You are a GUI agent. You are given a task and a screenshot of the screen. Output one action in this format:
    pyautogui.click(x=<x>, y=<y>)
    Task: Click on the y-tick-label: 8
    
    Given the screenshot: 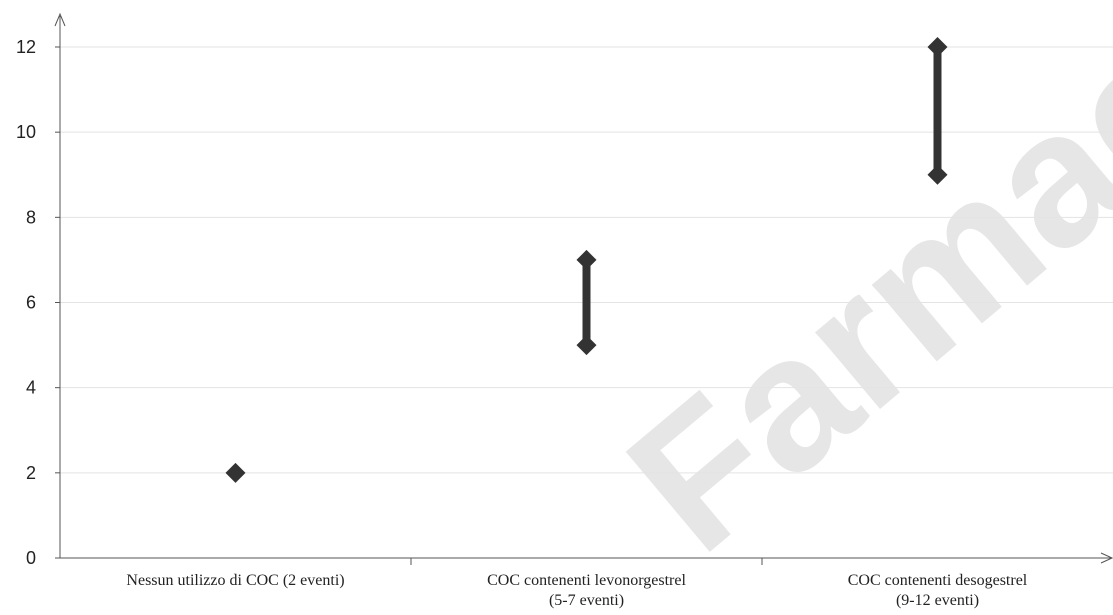 What is the action you would take?
    pyautogui.click(x=31, y=217)
    